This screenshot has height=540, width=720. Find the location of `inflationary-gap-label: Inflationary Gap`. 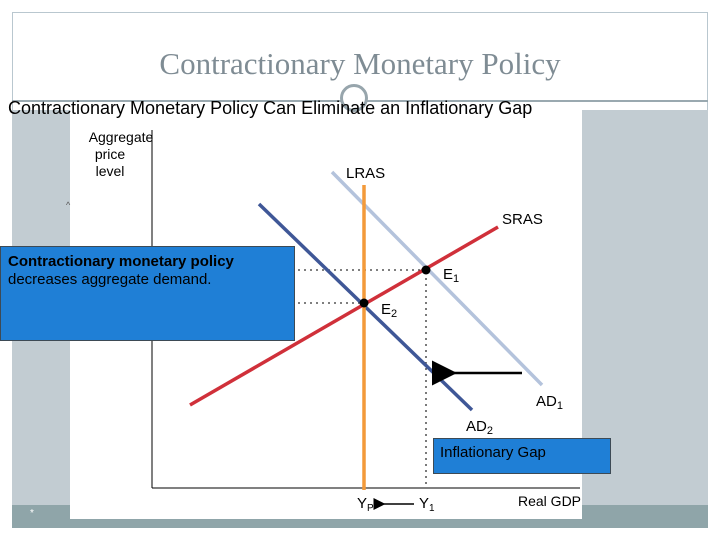

inflationary-gap-label: Inflationary Gap is located at coordinates (522, 456).